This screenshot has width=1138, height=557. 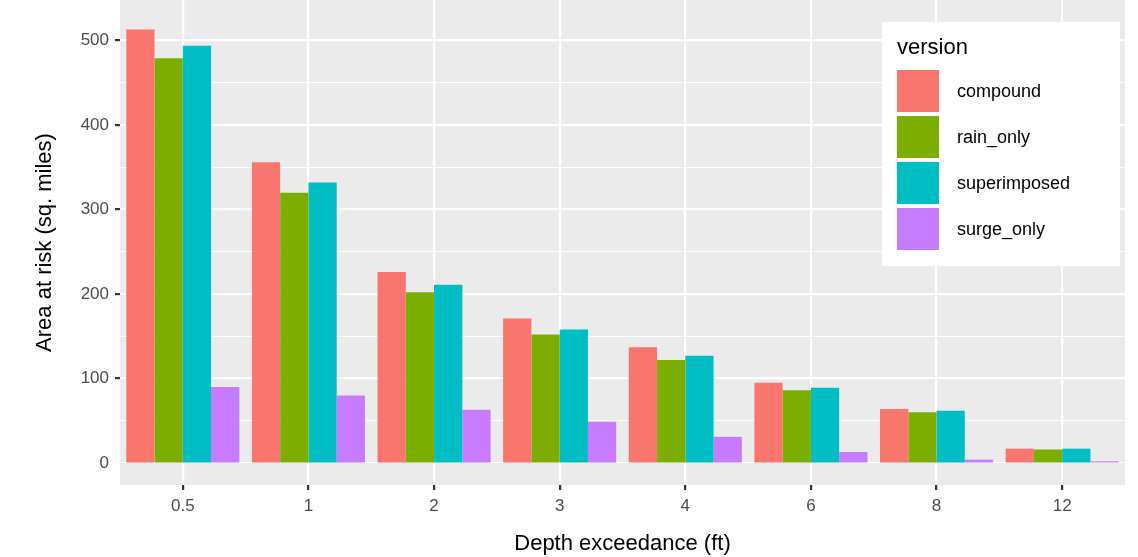 What do you see at coordinates (94, 293) in the screenshot?
I see `y-tick-label: 200` at bounding box center [94, 293].